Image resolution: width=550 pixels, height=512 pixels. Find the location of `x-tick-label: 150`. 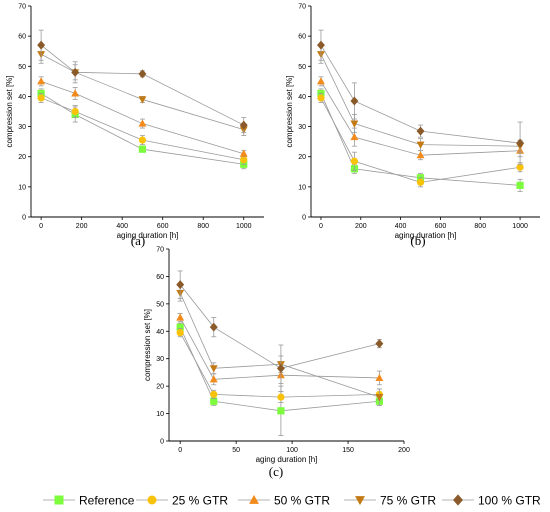

x-tick-label: 150 is located at coordinates (348, 450).